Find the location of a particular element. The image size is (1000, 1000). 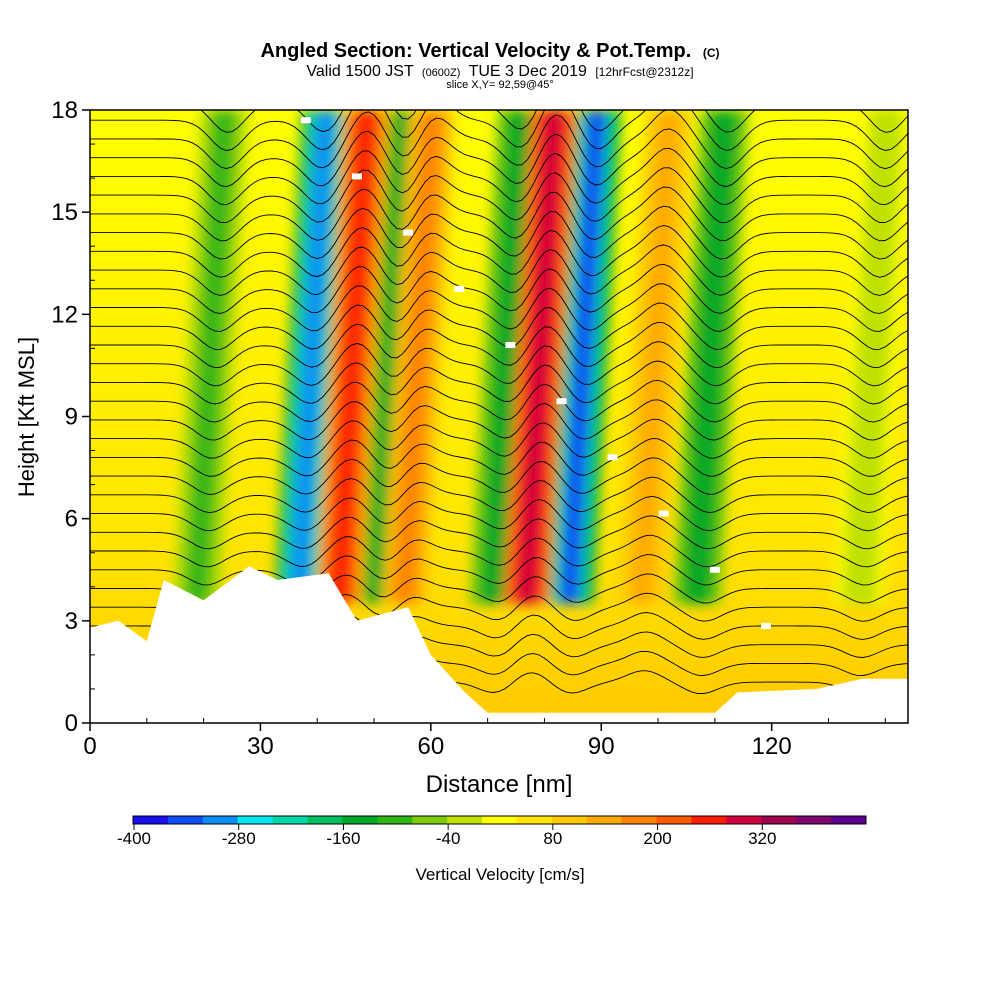

colorbar-tick-label: 320 is located at coordinates (762, 838).